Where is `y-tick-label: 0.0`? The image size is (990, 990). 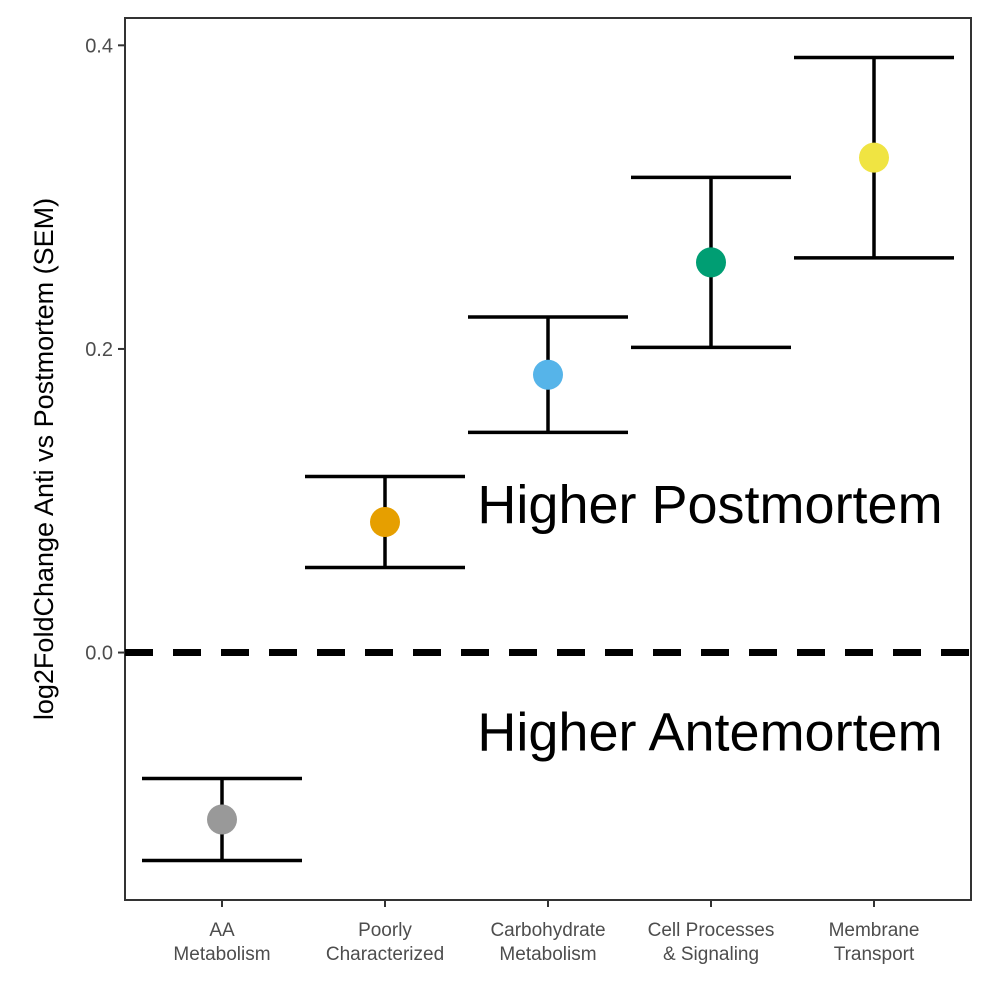
y-tick-label: 0.0 is located at coordinates (99, 654).